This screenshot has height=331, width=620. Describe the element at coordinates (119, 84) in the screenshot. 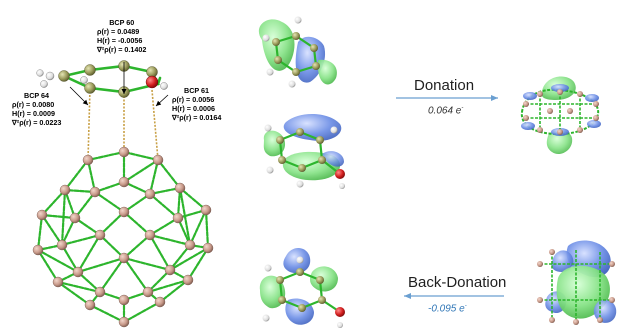

I see `bcp-pointers` at that location.